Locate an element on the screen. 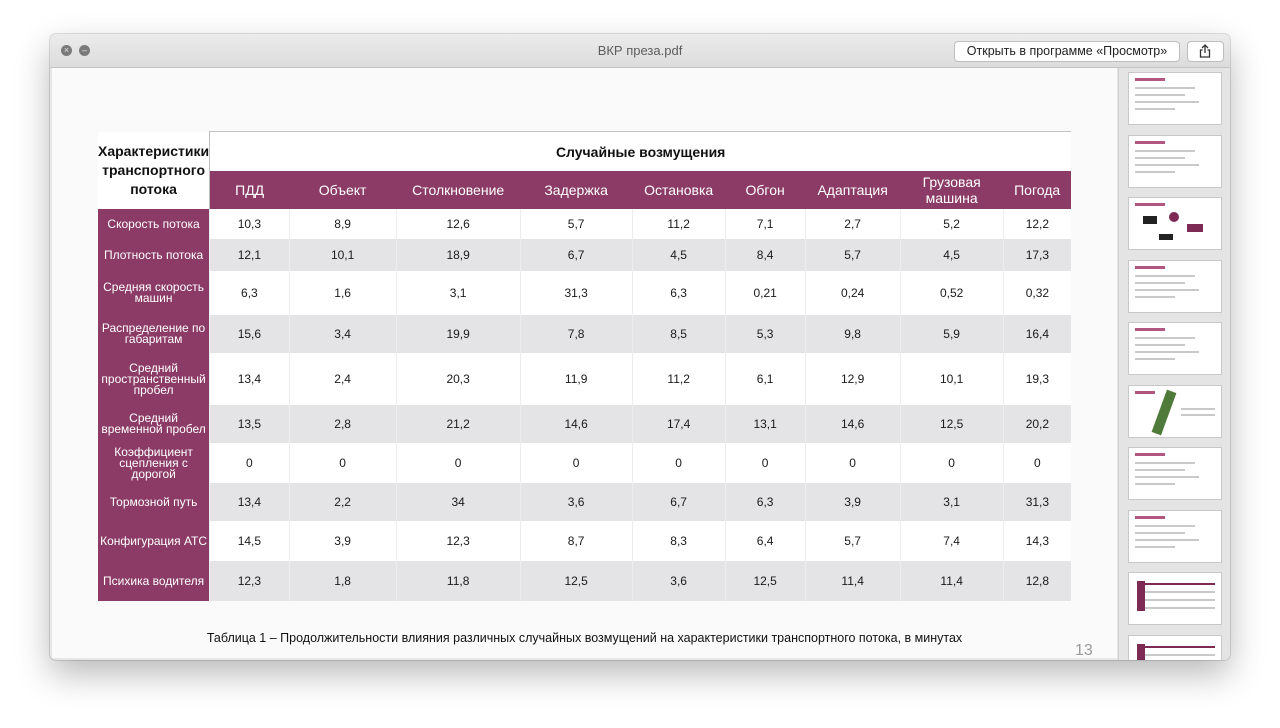 The image size is (1280, 728). table-cell: 9,8 is located at coordinates (852, 334).